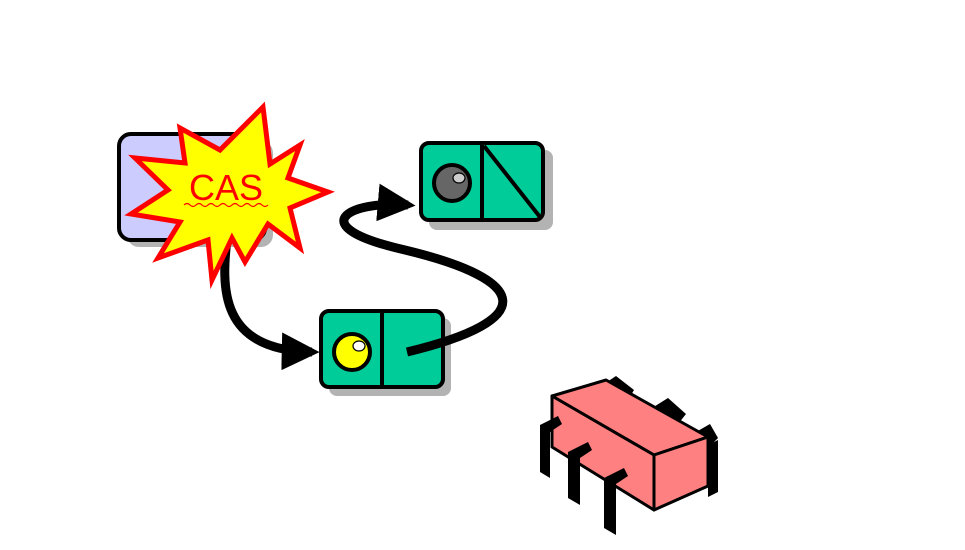 Image resolution: width=965 pixels, height=550 pixels. I want to click on bug-icon, so click(629, 455).